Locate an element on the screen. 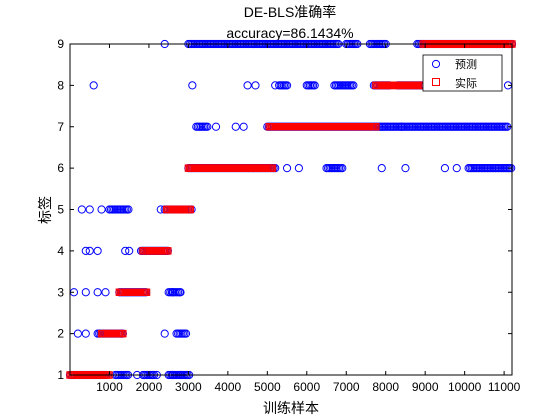 This screenshot has height=420, width=560. y-tick-label: 6 is located at coordinates (60, 168).